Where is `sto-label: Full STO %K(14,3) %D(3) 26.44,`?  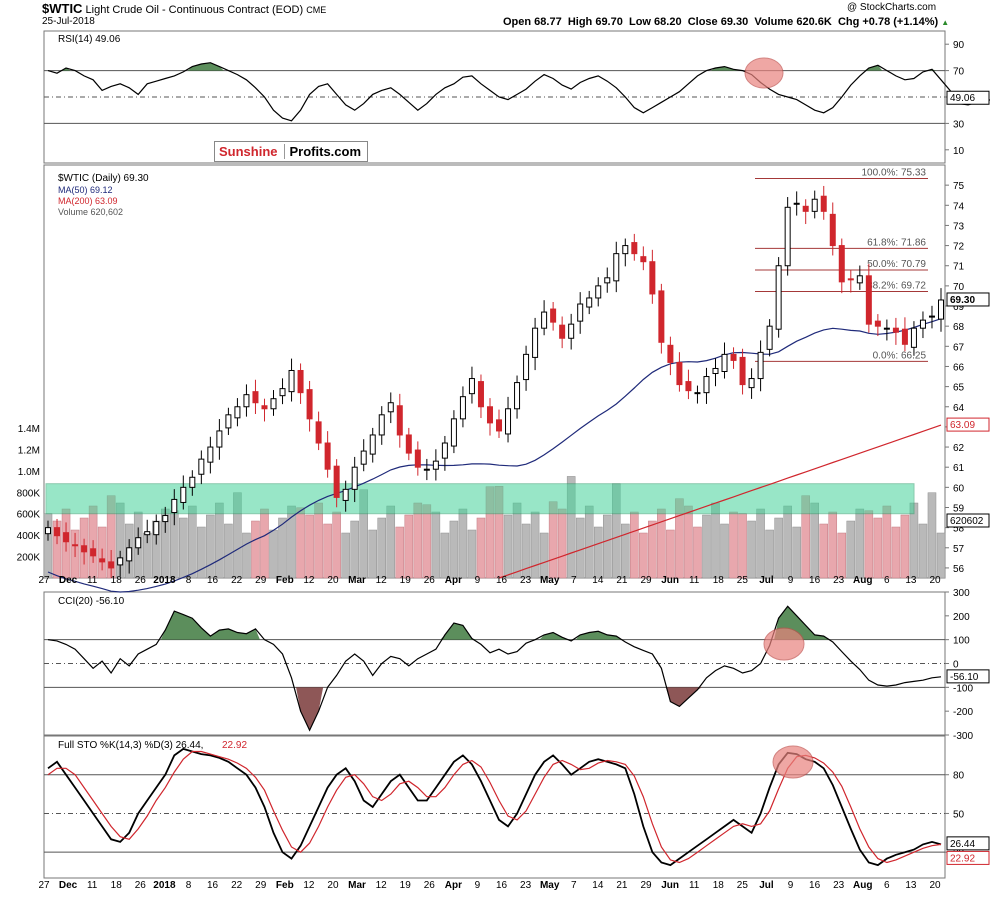 sto-label: Full STO %K(14,3) %D(3) 26.44, is located at coordinates (130, 745).